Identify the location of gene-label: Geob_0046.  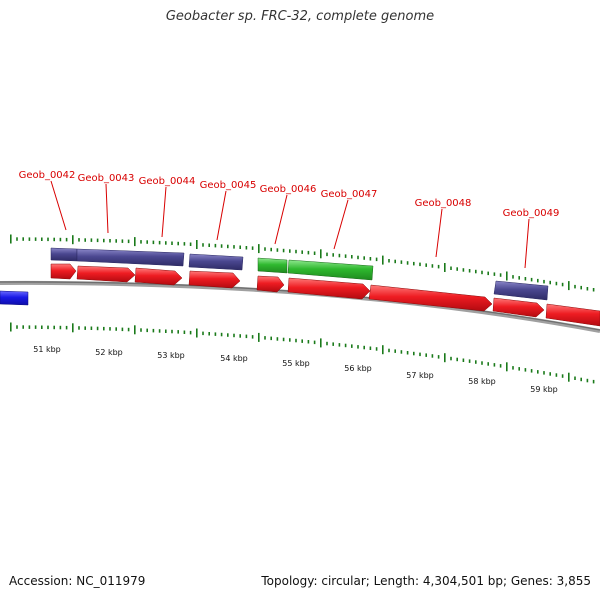
(288, 189).